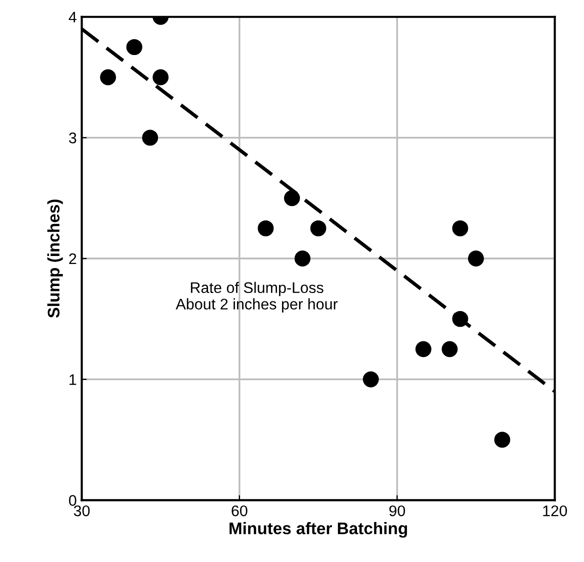 The image size is (584, 562). I want to click on y-tick-label: 0, so click(72, 500).